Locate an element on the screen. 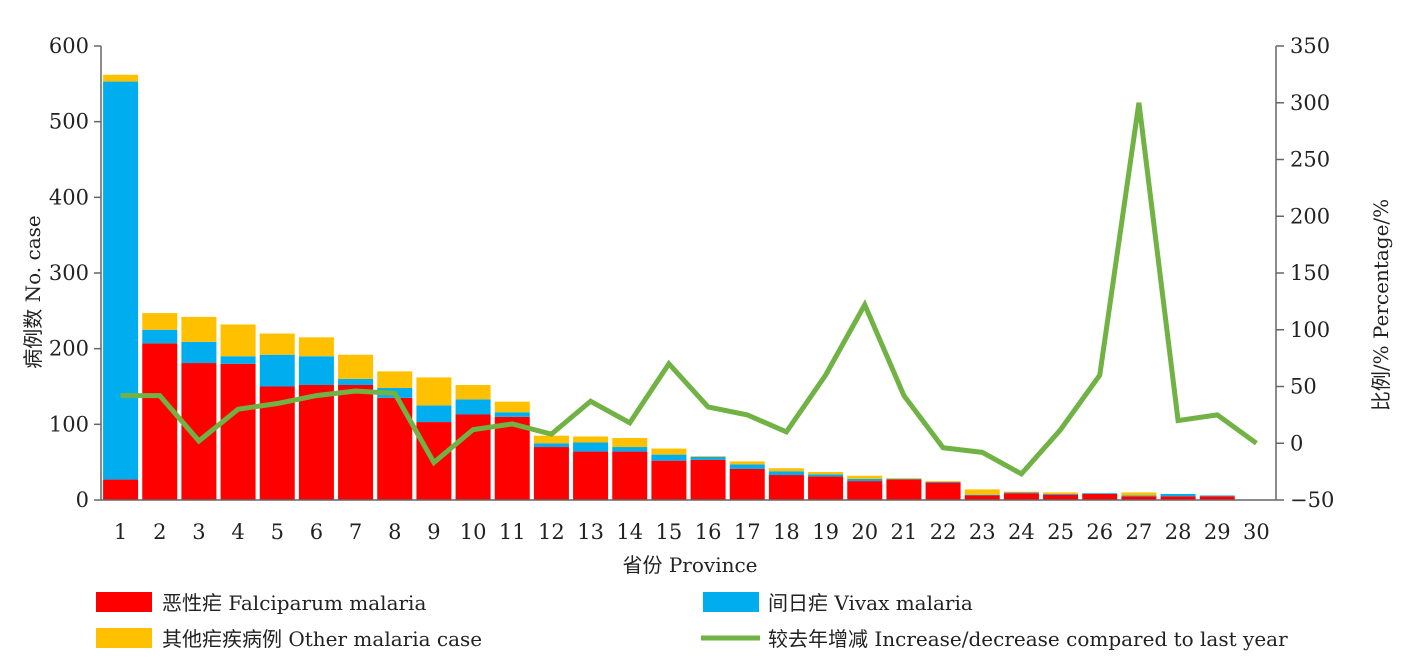 The height and width of the screenshot is (664, 1406). x-tick-label: 18 is located at coordinates (786, 532).